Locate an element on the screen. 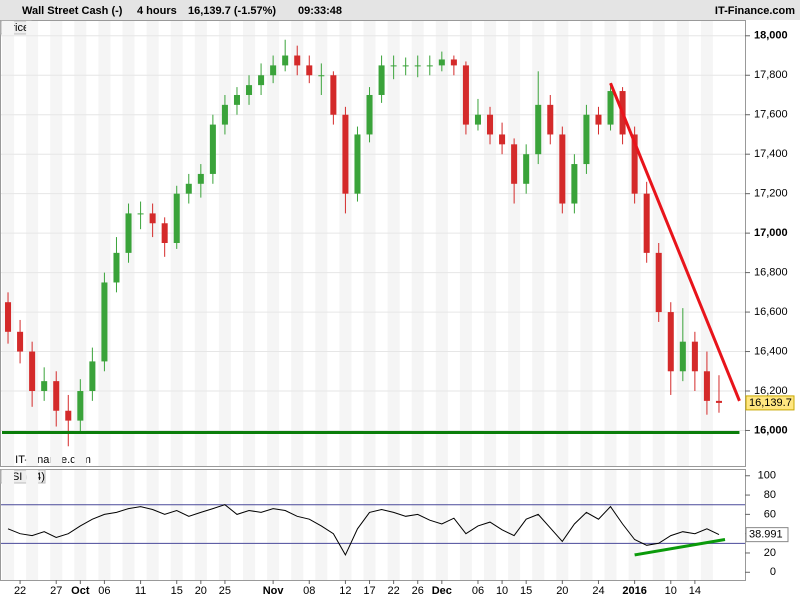  x-tick-label: 08 is located at coordinates (309, 591).